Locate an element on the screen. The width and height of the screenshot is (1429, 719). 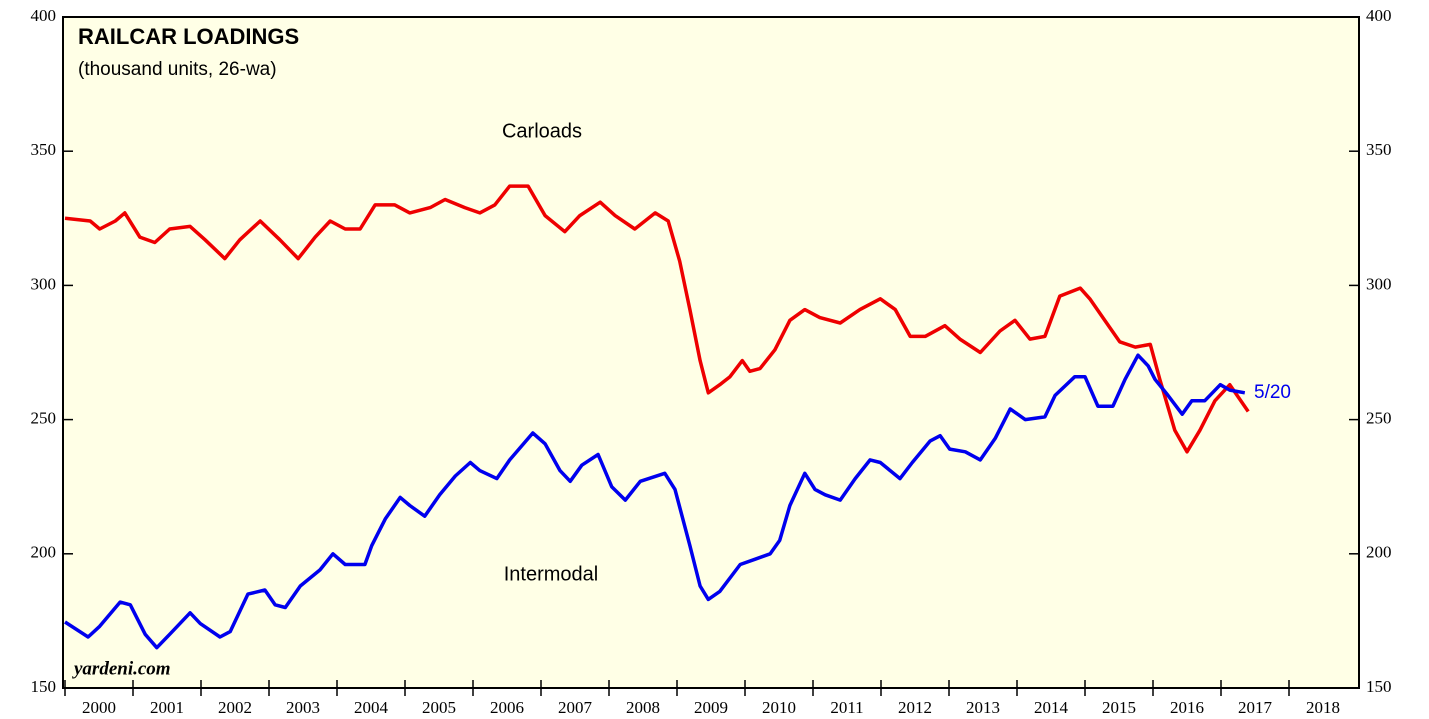
x-tick-label: 2009 is located at coordinates (711, 707).